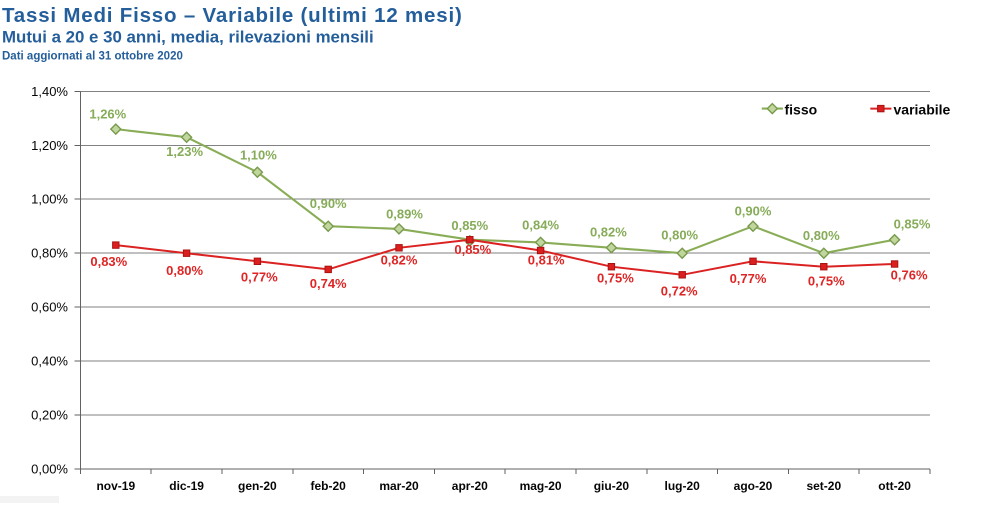 Image resolution: width=1002 pixels, height=508 pixels. Describe the element at coordinates (679, 291) in the screenshot. I see `svg-text: 0,72%` at that location.